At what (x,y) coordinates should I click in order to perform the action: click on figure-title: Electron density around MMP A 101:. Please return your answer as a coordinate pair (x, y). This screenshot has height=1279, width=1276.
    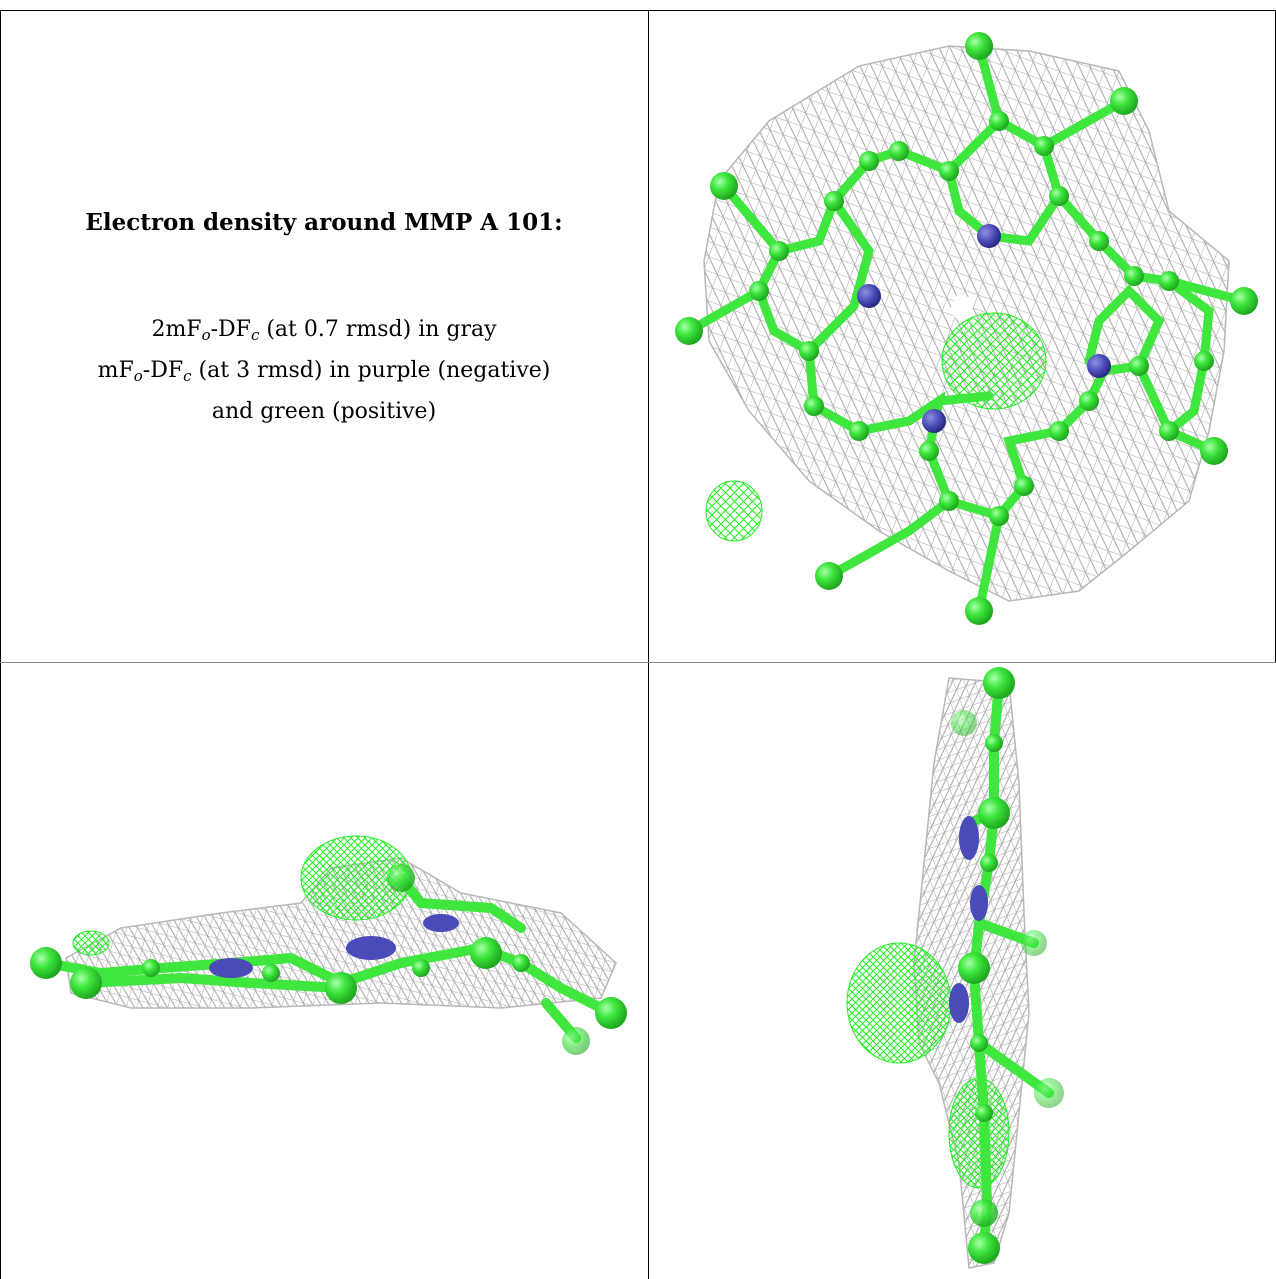
    Looking at the image, I should click on (324, 222).